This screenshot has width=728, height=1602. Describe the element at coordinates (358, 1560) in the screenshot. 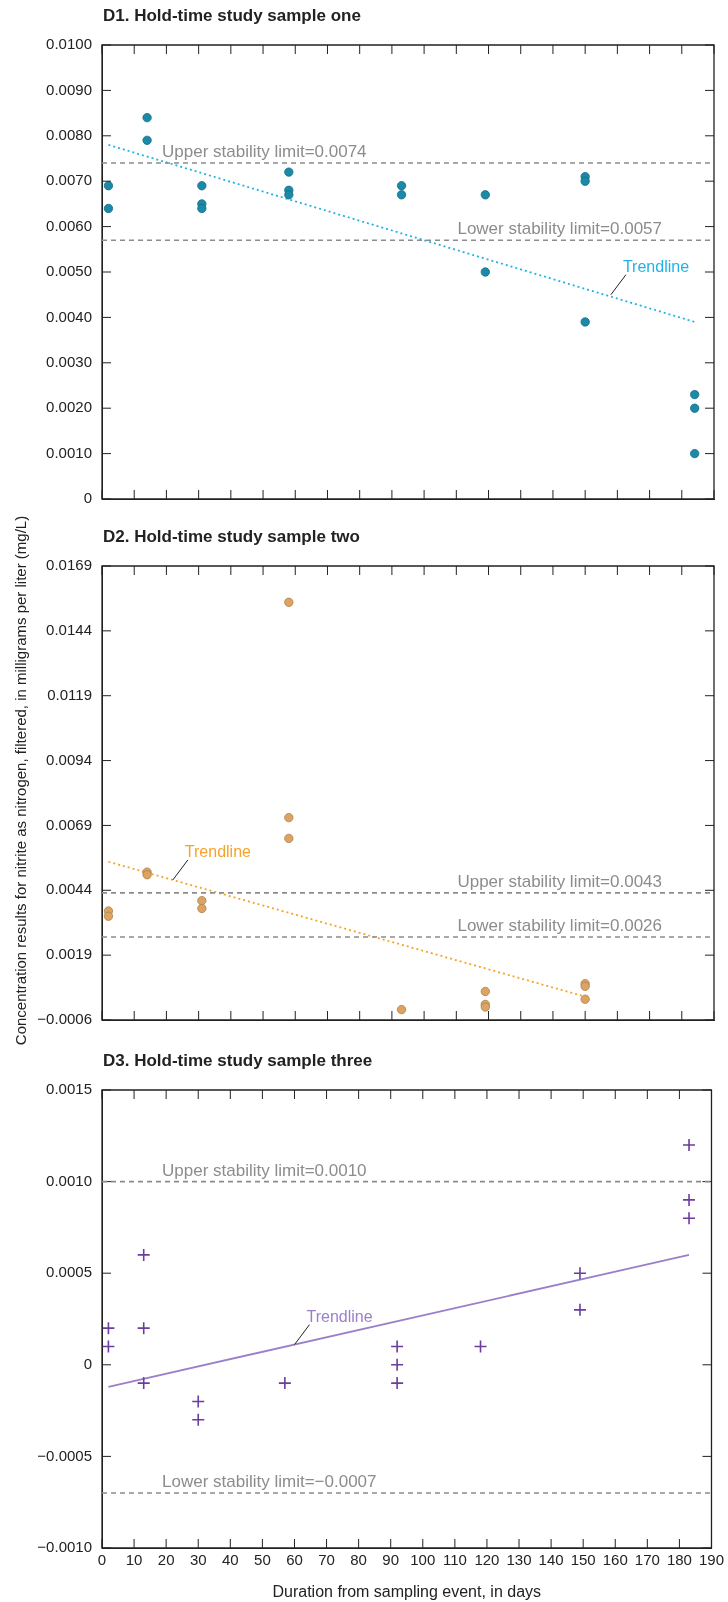

I see `x-tick-label: 80` at that location.